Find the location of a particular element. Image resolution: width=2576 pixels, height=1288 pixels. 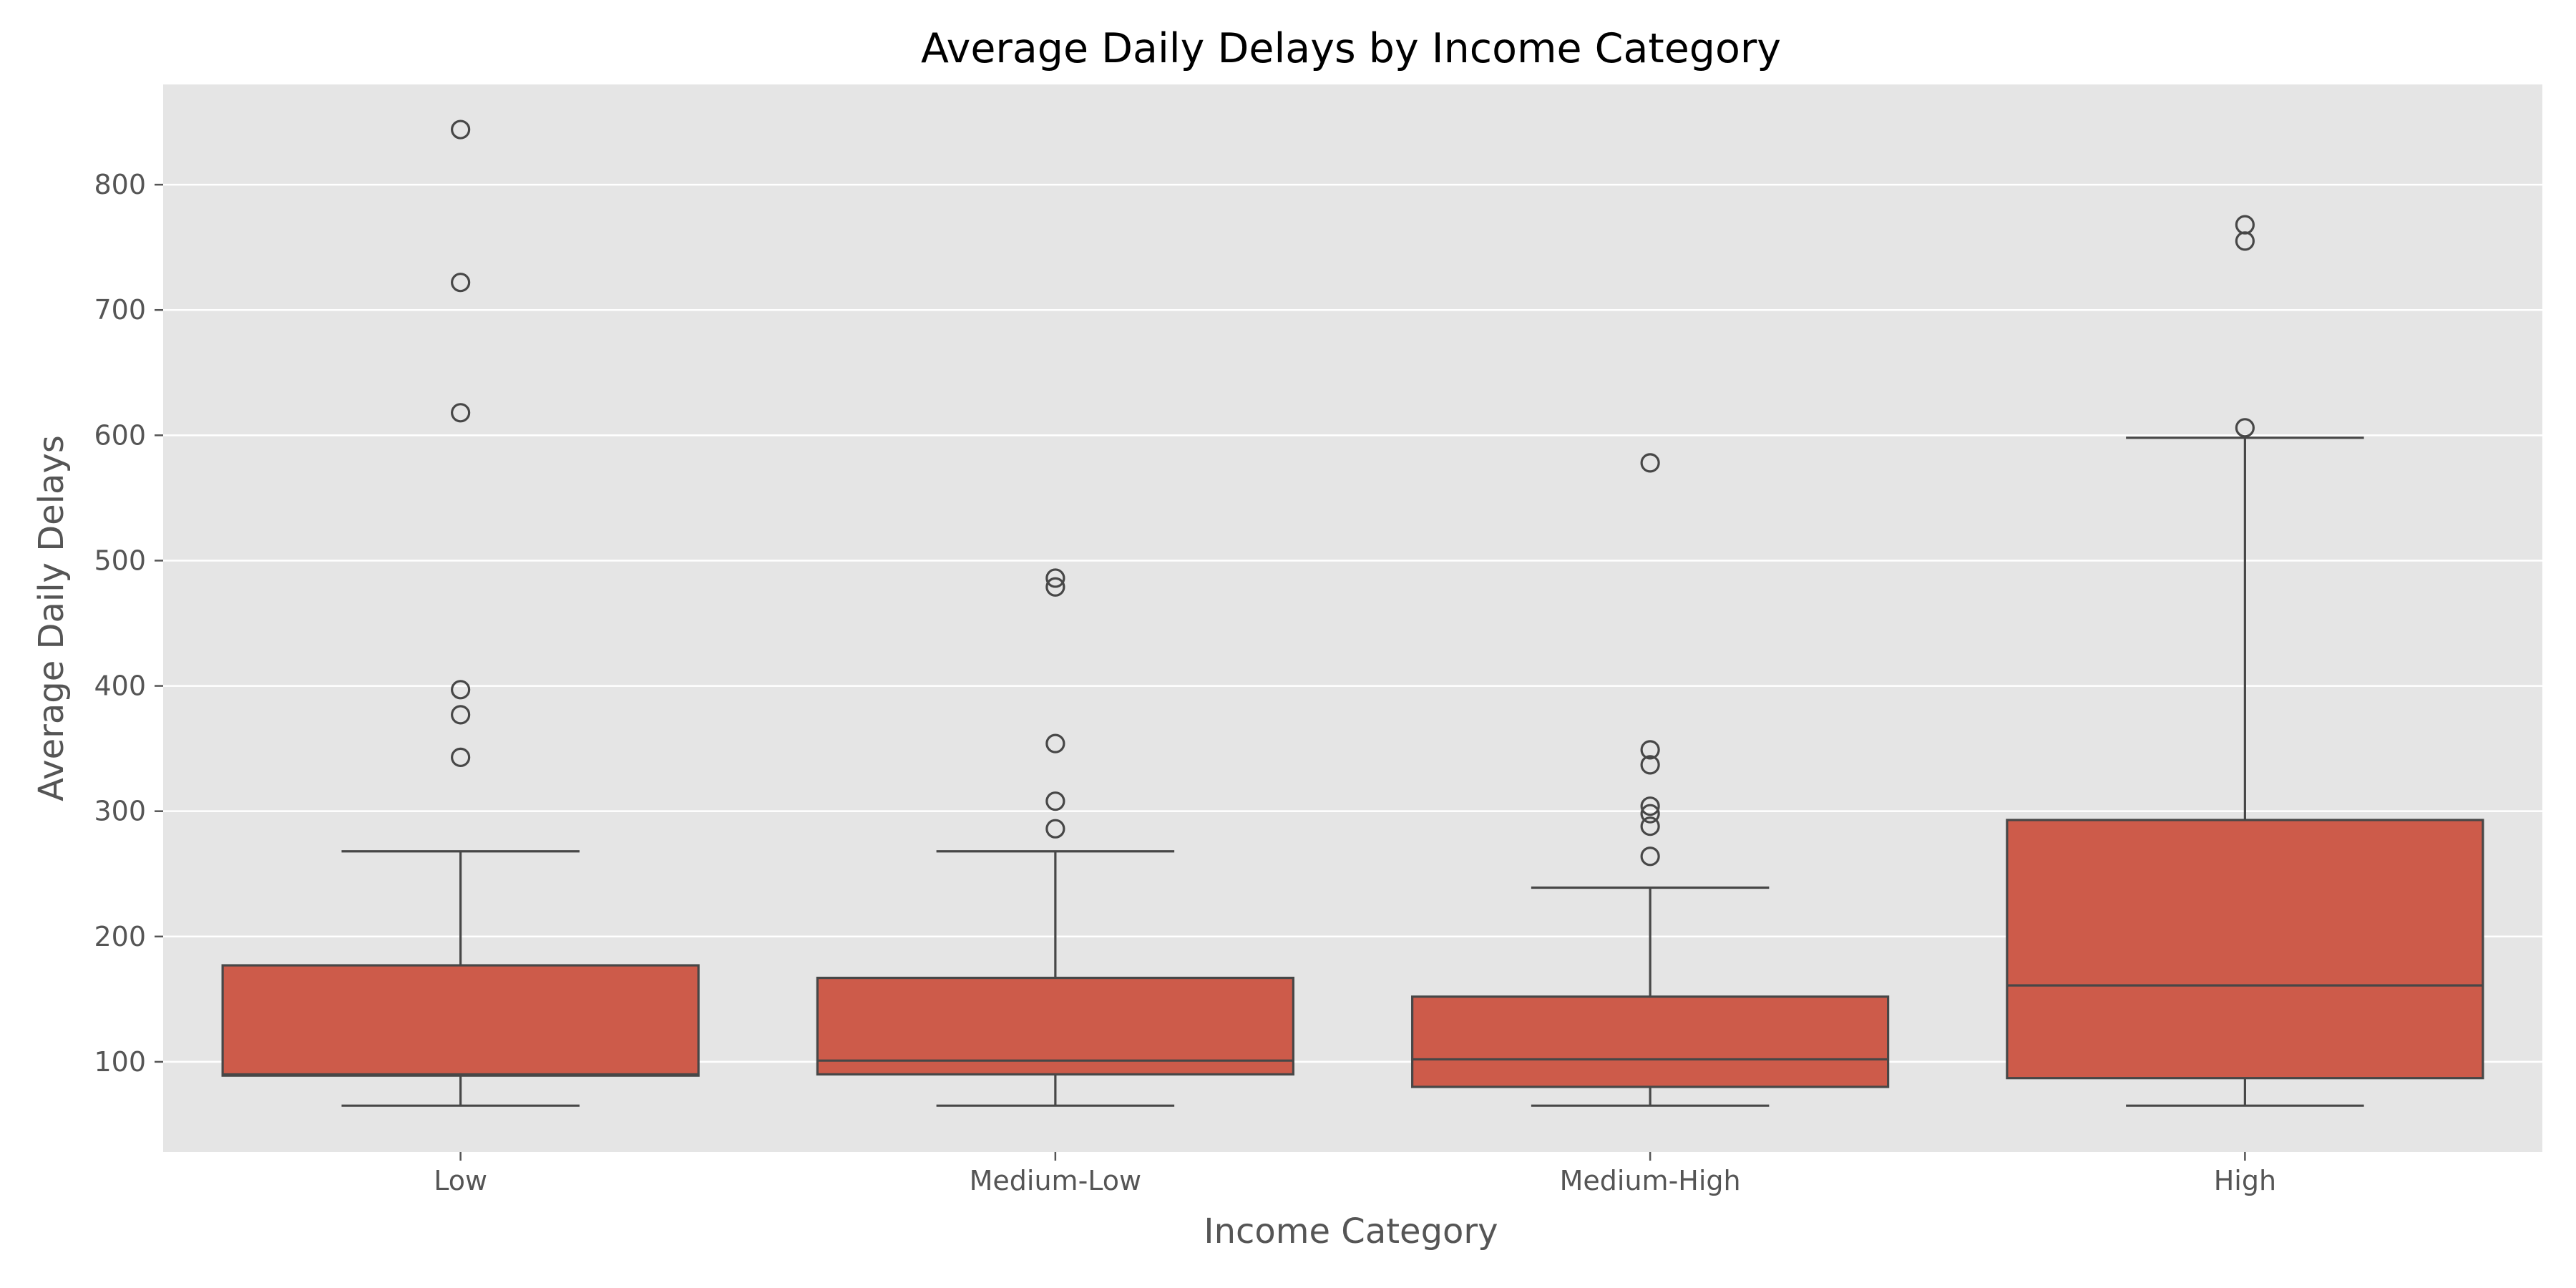

x-ticks: Low Medium-Low Medium-High High is located at coordinates (1355, 1174).